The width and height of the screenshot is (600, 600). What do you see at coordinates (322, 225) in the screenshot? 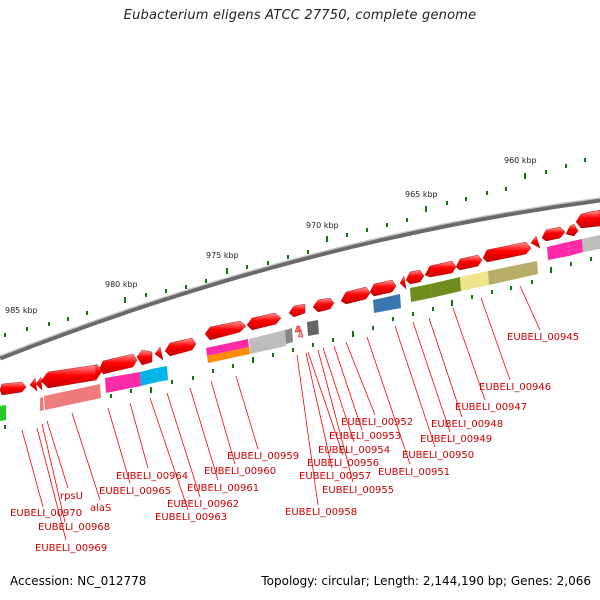
I see `scale-label: 970 kbp` at bounding box center [322, 225].